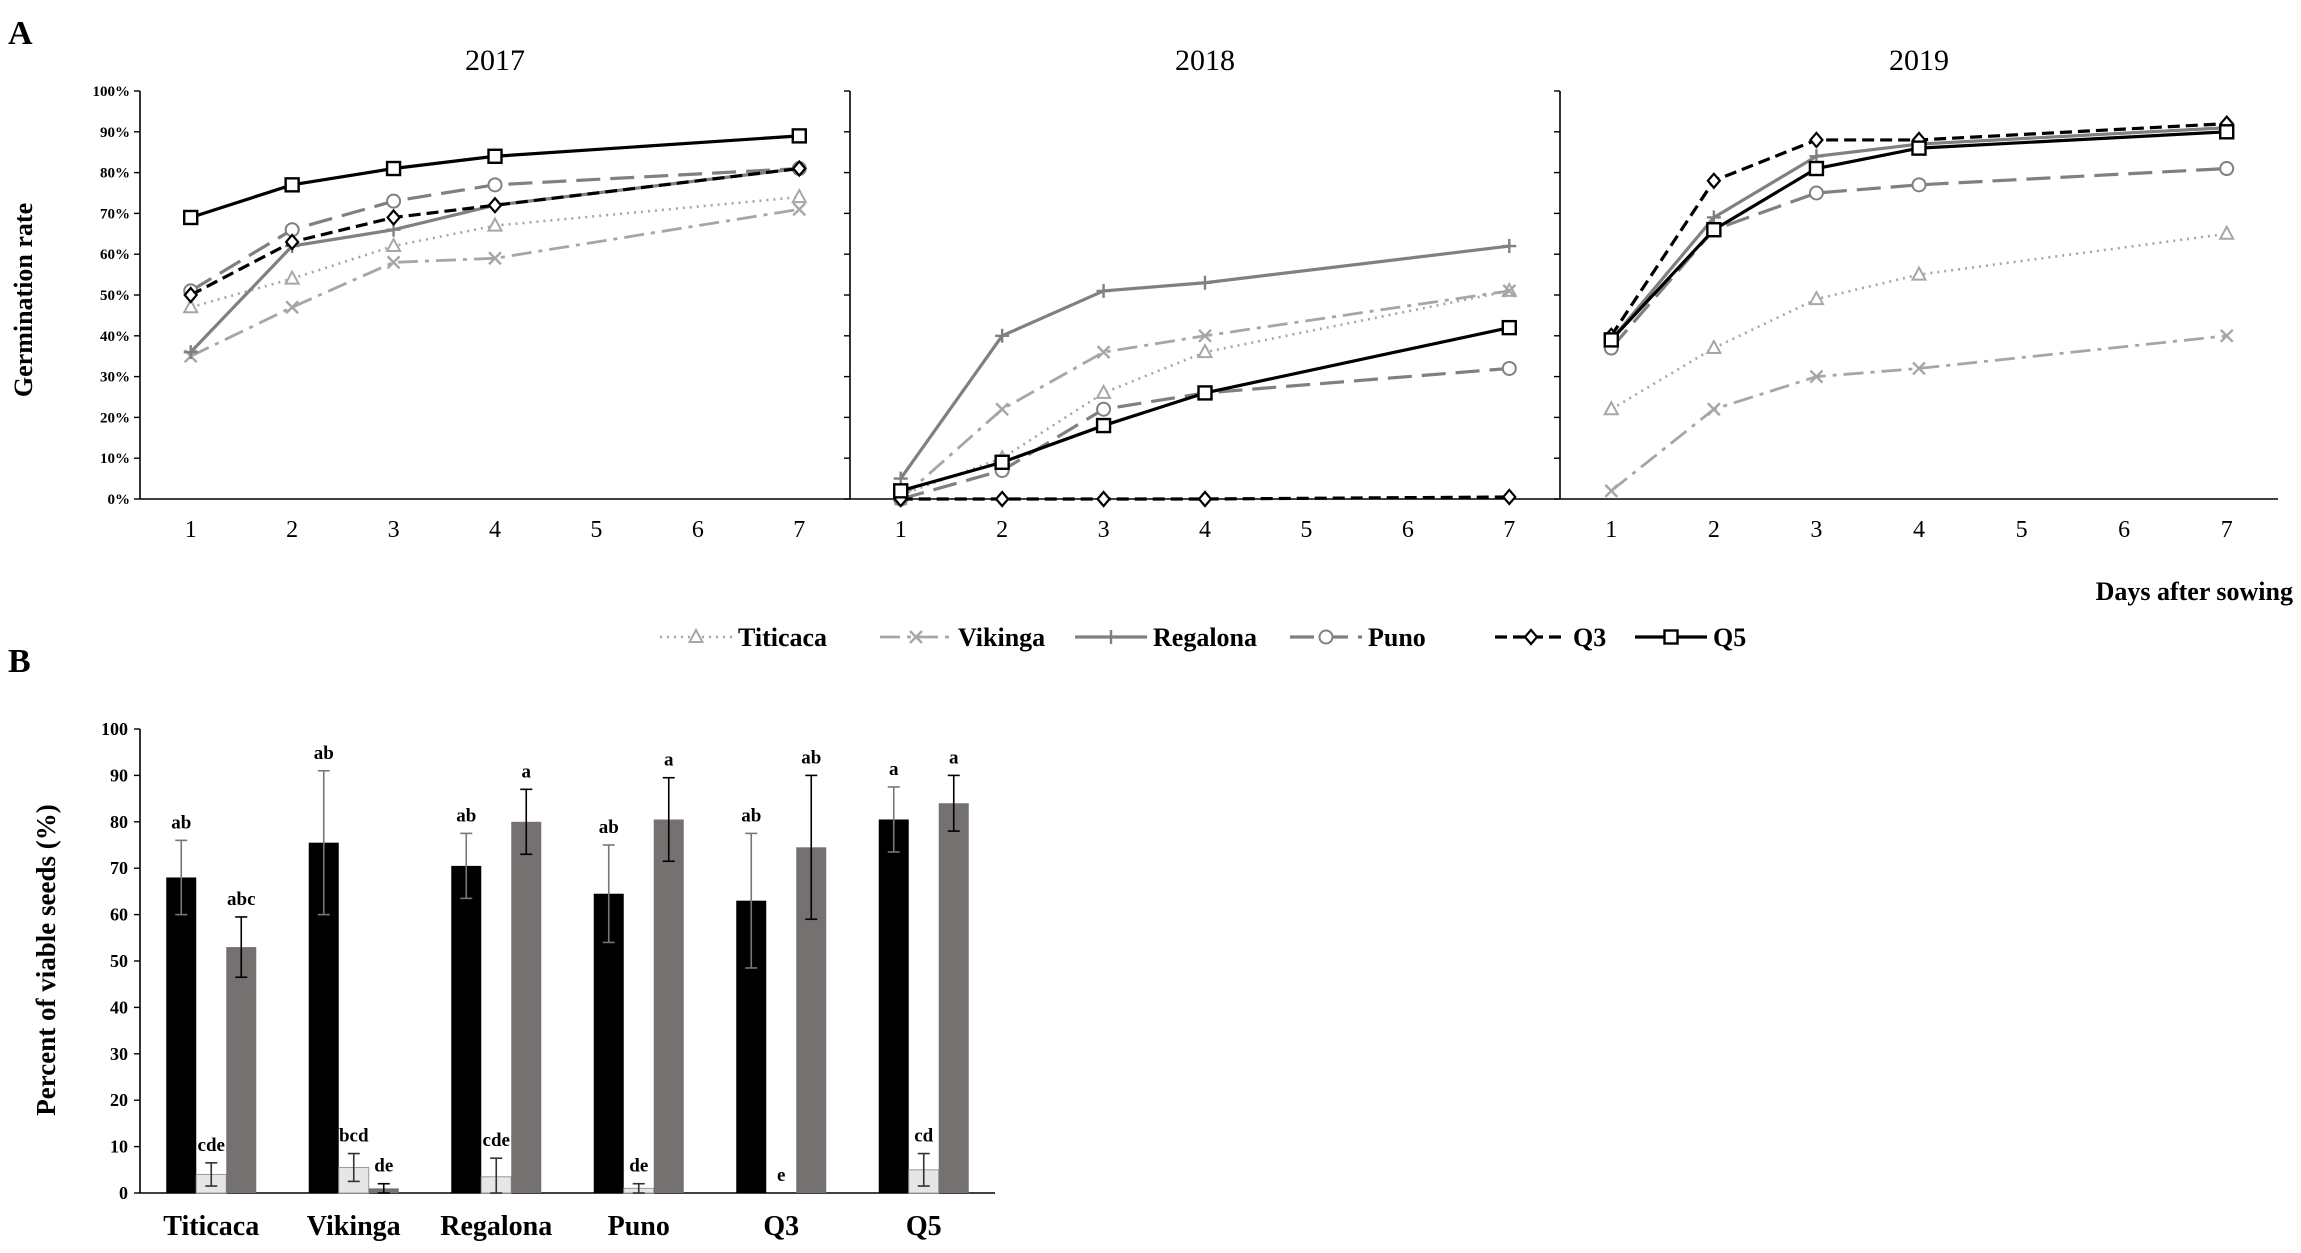 The width and height of the screenshot is (2301, 1253). Describe the element at coordinates (496, 1001) in the screenshot. I see `bar-group-regalona: Regalona ab cde a` at that location.